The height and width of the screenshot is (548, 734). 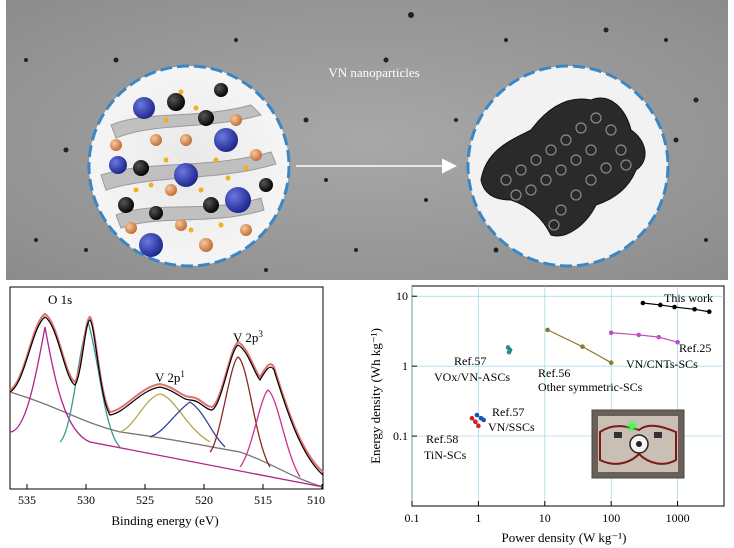 I want to click on ragone-series, so click(x=590, y=364).